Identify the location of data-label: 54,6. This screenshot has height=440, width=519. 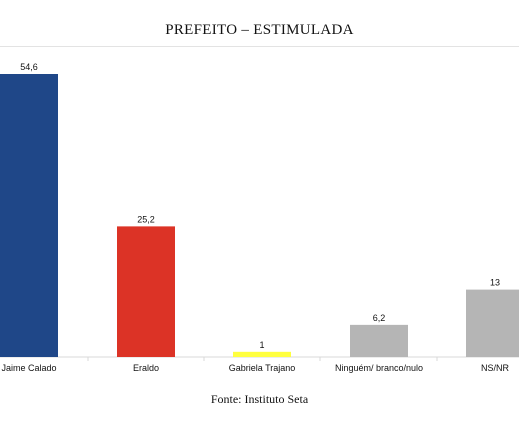
(29, 67).